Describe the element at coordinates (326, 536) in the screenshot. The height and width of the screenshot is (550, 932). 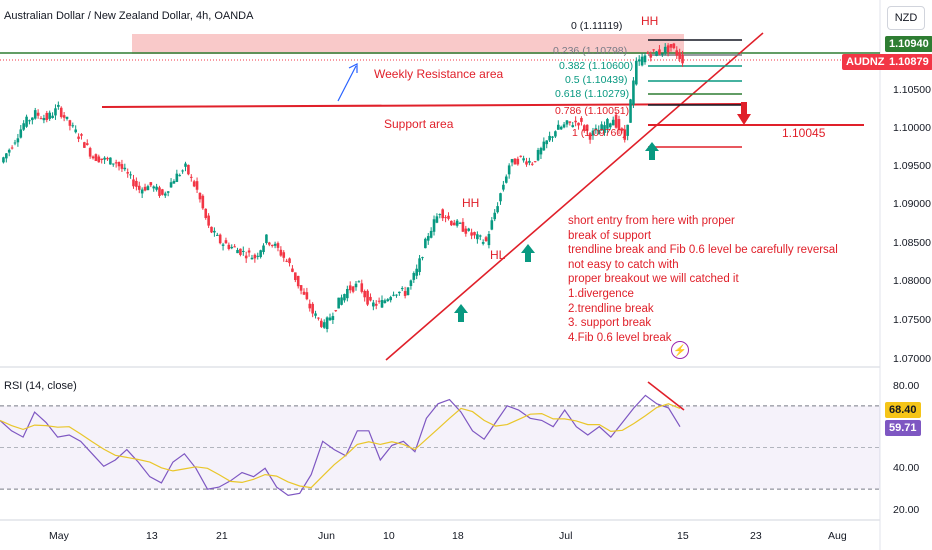
I see `time-tick: Jun` at that location.